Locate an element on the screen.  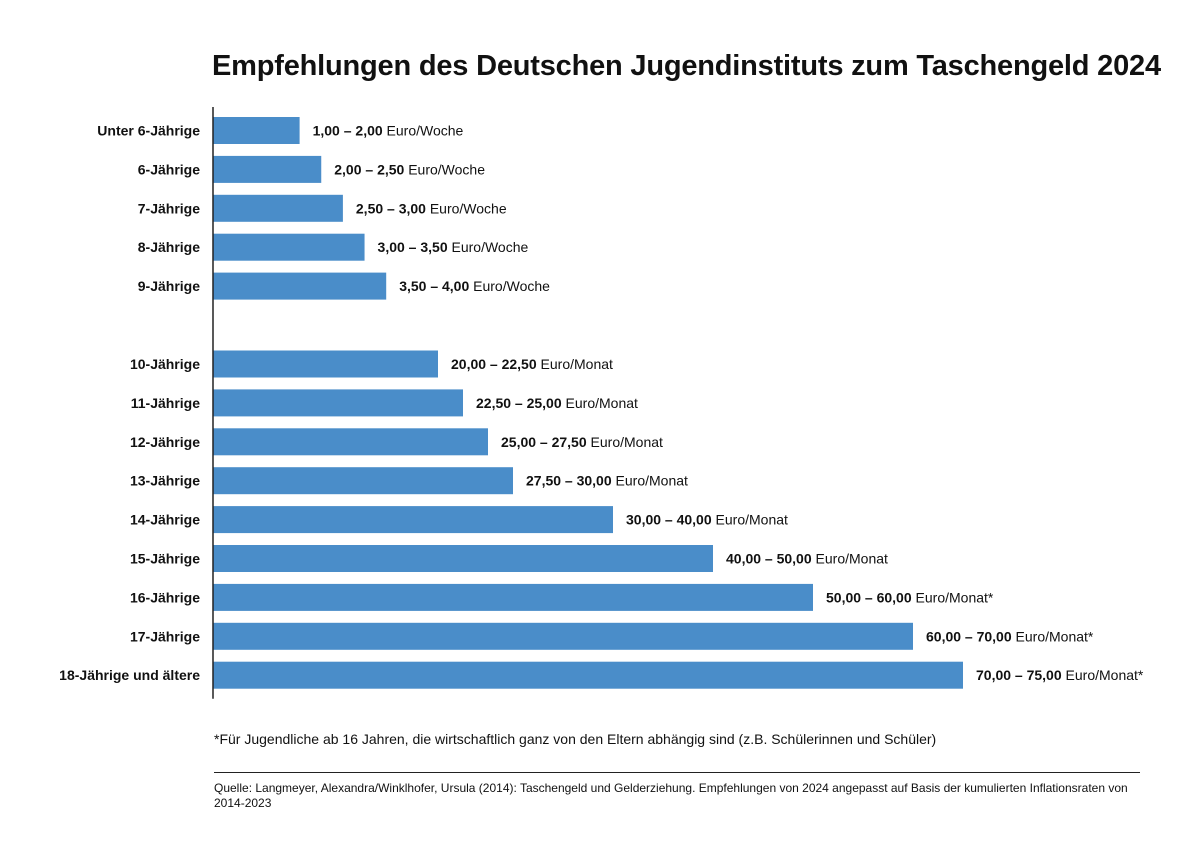
value-label: 3,00 – 3,50 Euro/Woche is located at coordinates (453, 247).